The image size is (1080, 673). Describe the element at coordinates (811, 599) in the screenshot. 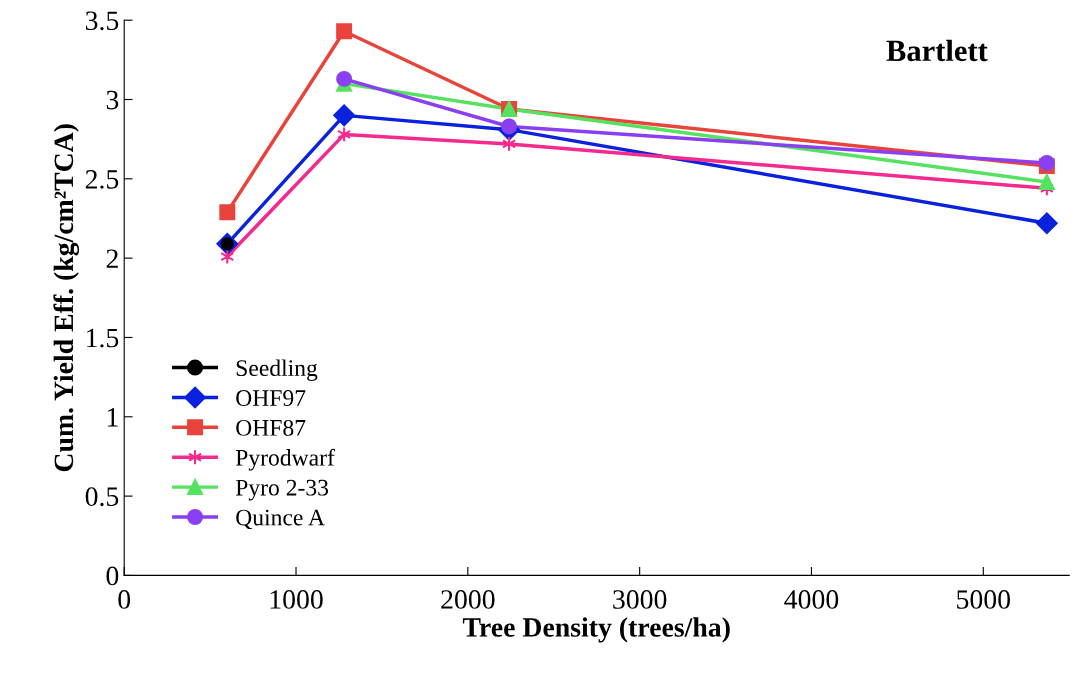

I see `x-tick-label: 4000` at that location.